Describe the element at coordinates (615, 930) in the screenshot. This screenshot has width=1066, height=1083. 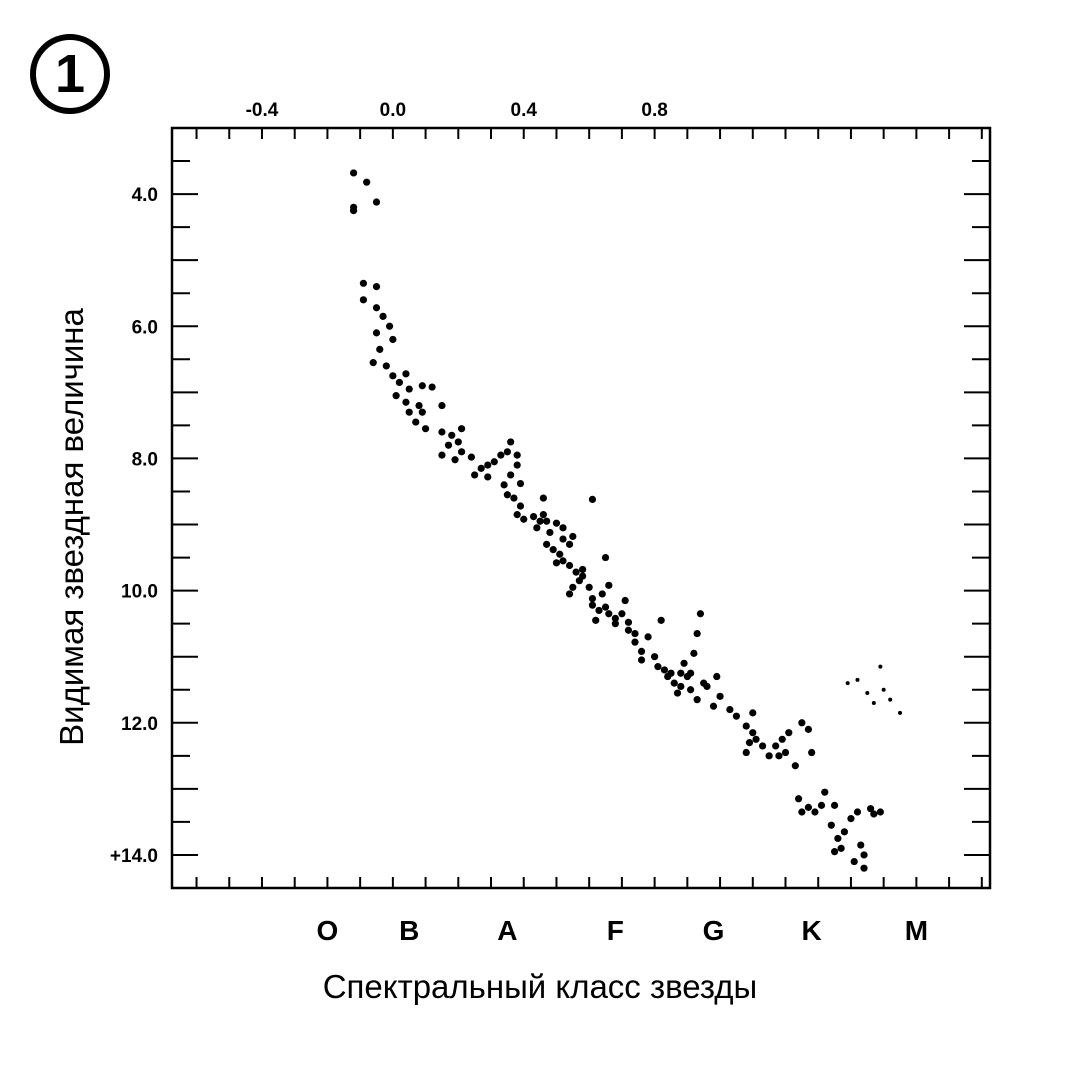
I see `spectral-class-label: F` at that location.